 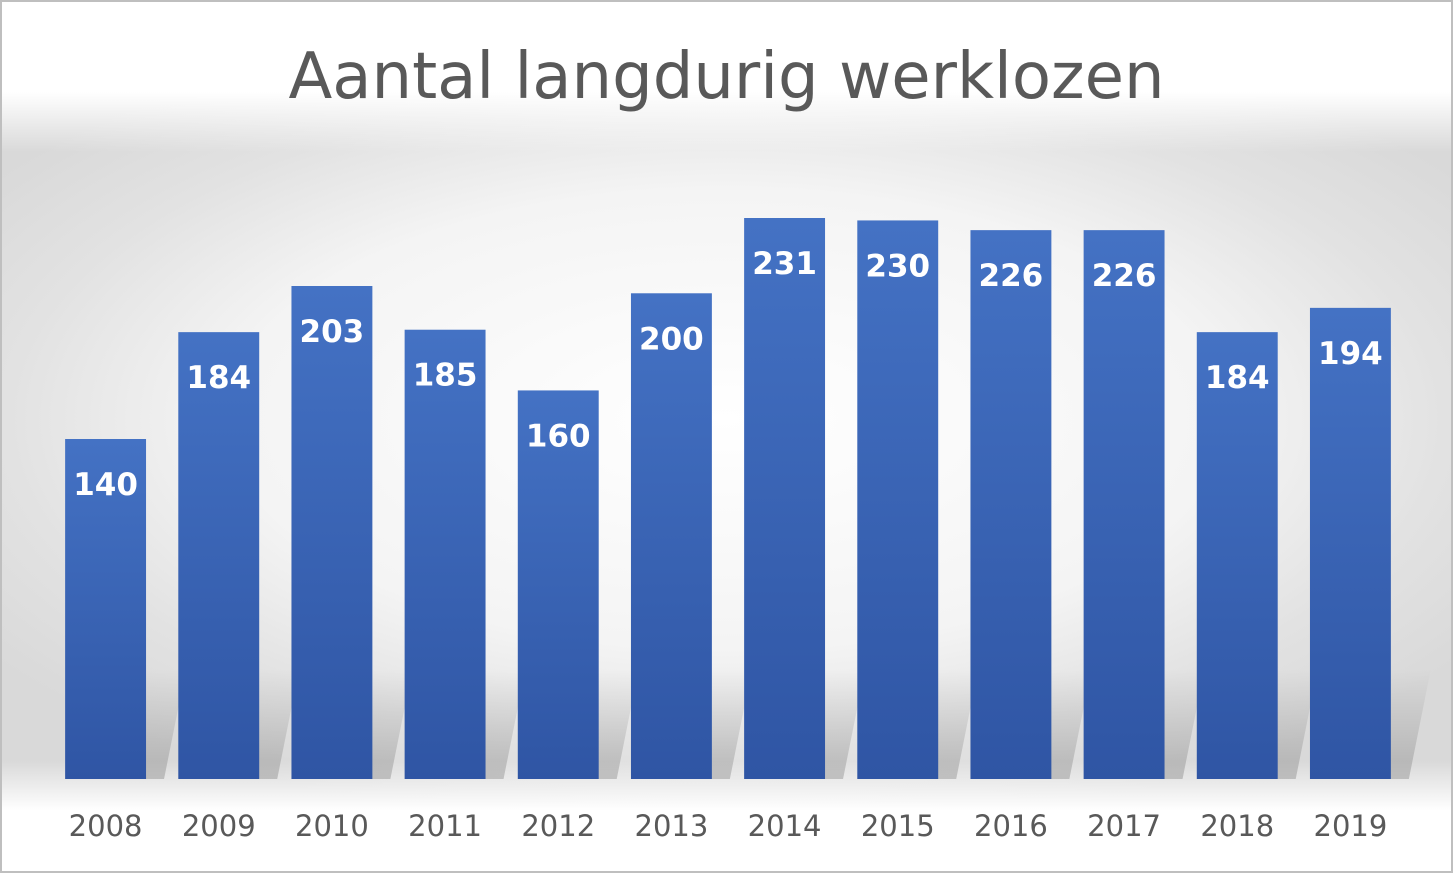 What do you see at coordinates (445, 554) in the screenshot?
I see `bar-2011` at bounding box center [445, 554].